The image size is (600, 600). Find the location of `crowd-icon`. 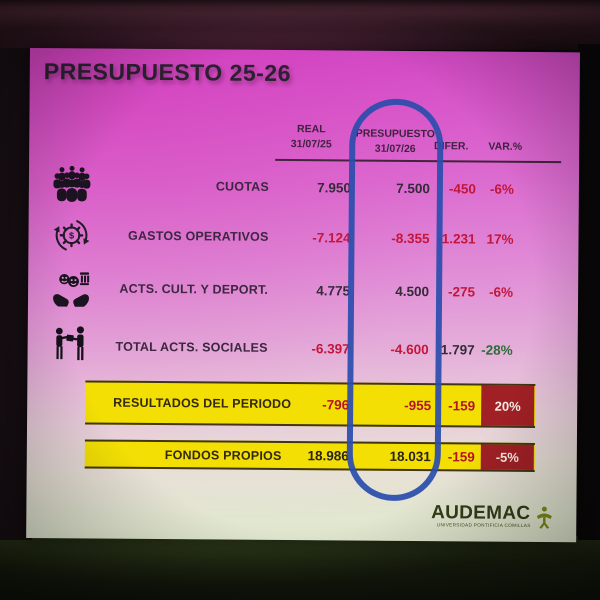

crowd-icon is located at coordinates (72, 185).